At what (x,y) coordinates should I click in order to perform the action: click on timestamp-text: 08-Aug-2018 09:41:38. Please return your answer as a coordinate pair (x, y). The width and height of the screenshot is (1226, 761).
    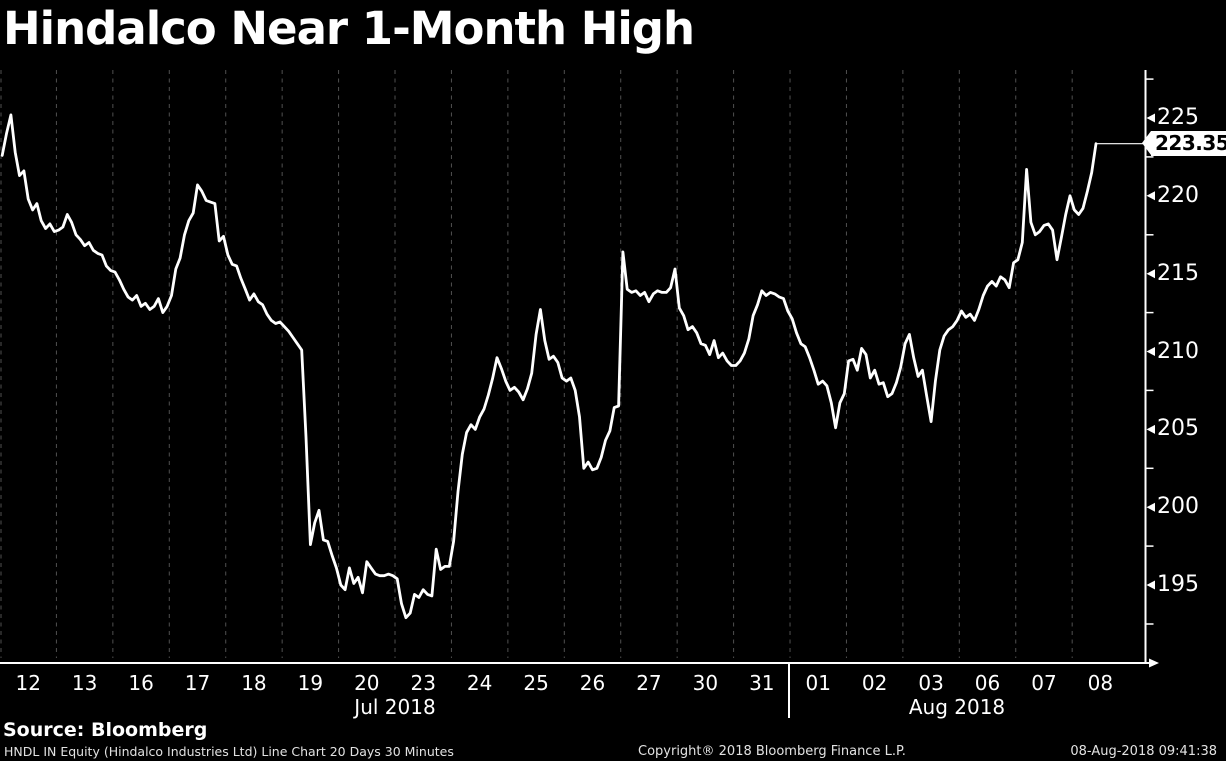
    Looking at the image, I should click on (1143, 751).